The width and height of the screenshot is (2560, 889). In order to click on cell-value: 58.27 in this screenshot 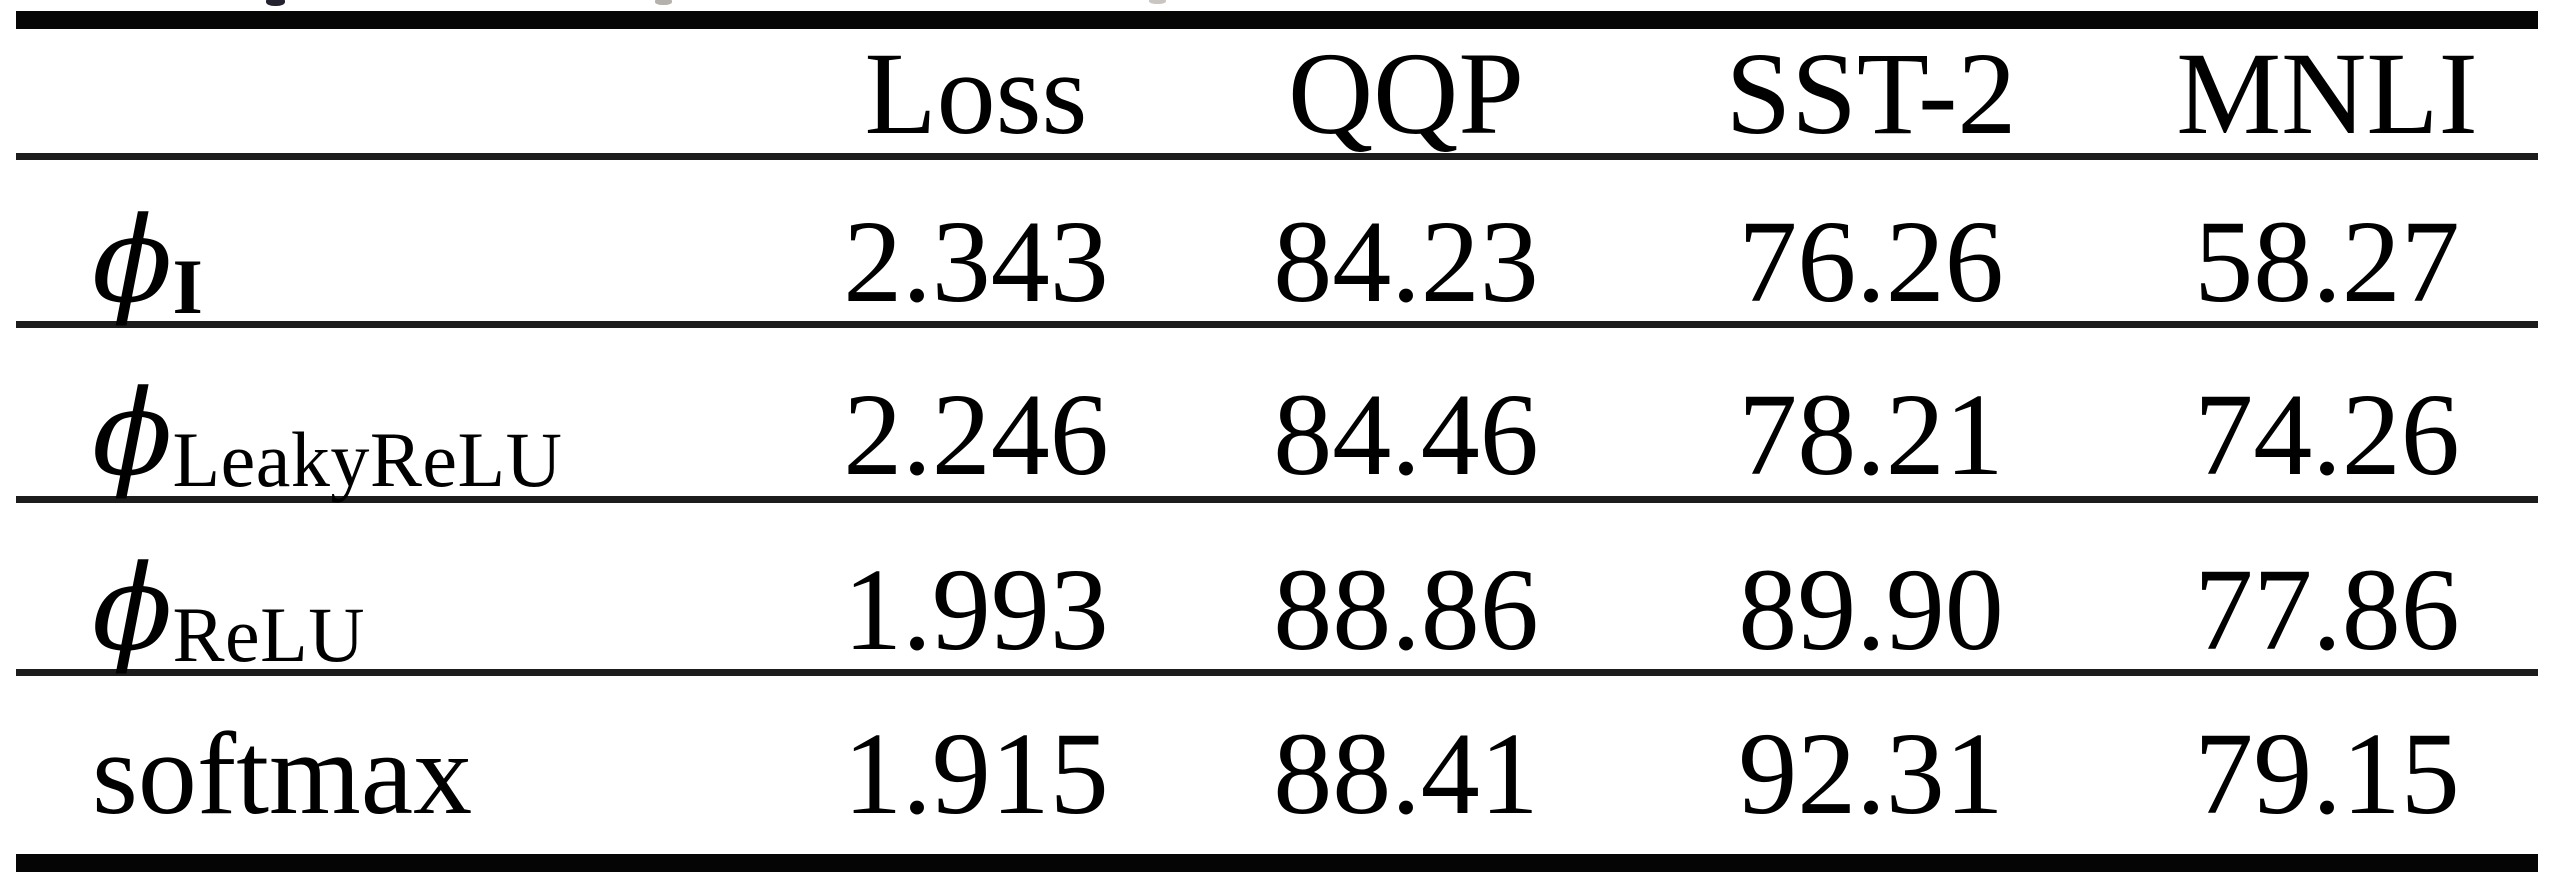, I will do `click(2327, 261)`.